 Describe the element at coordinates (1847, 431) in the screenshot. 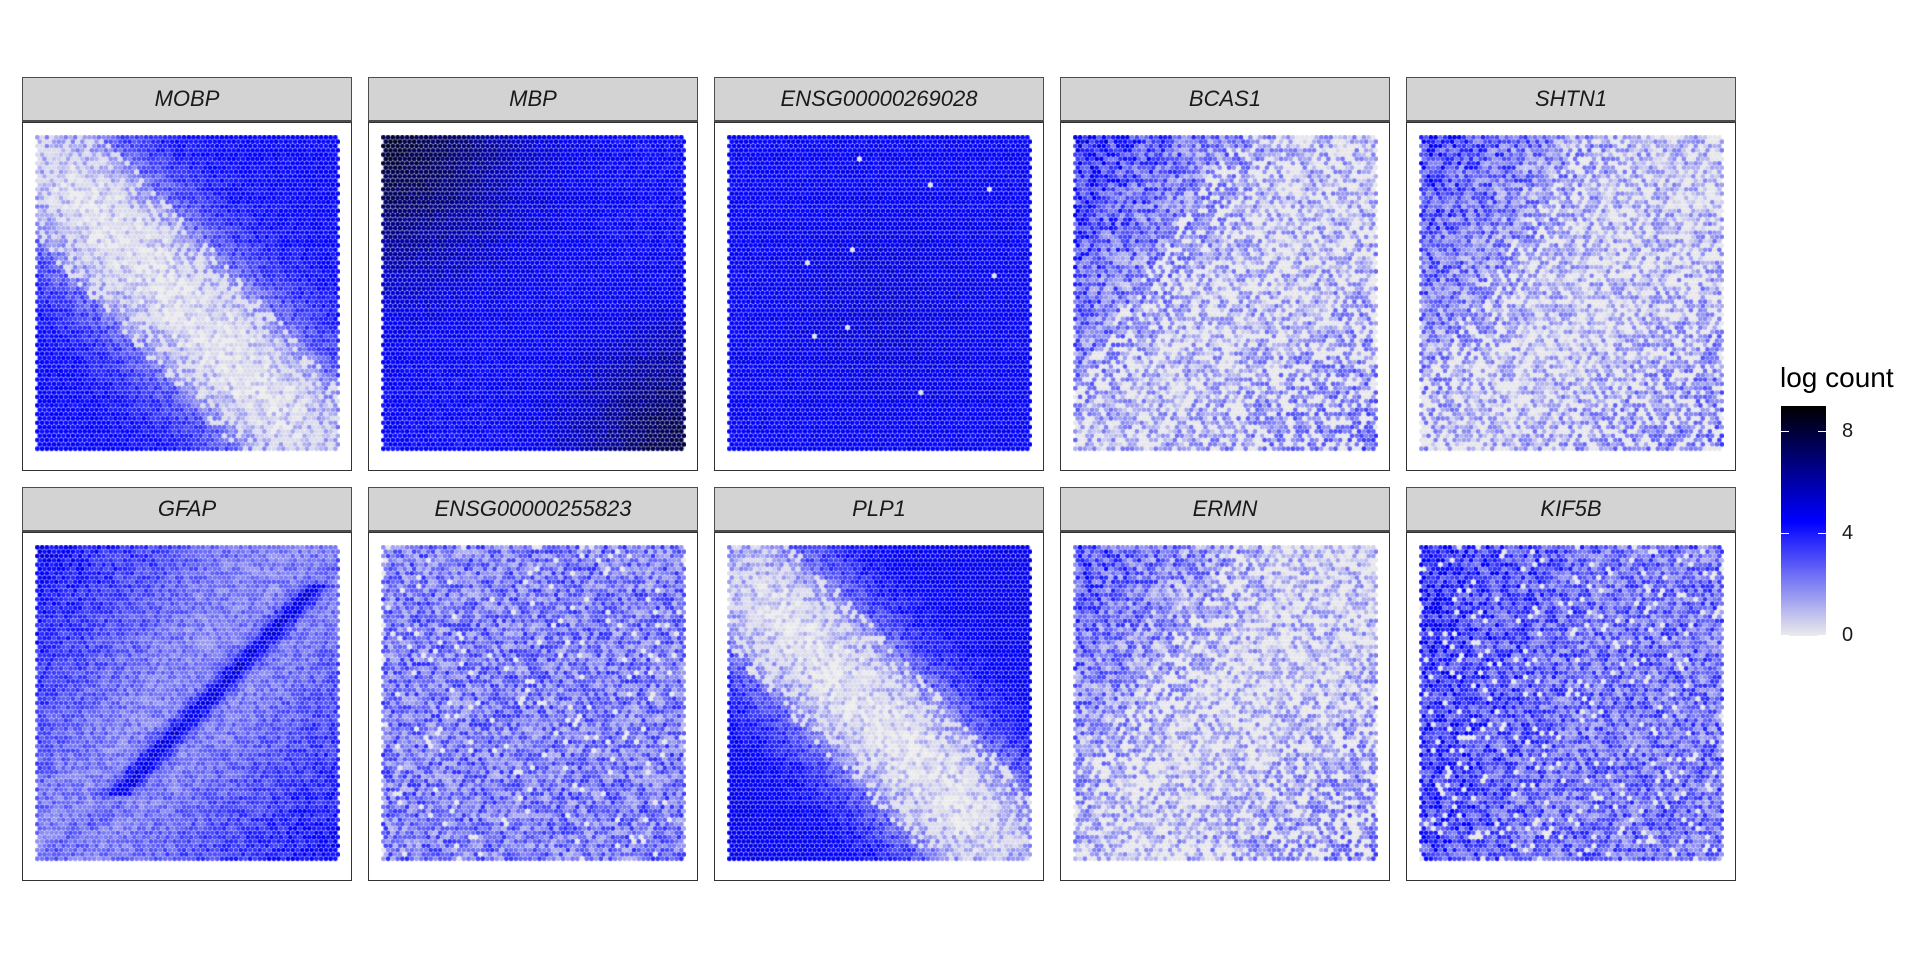

I see `legend-tick-label: 8` at that location.